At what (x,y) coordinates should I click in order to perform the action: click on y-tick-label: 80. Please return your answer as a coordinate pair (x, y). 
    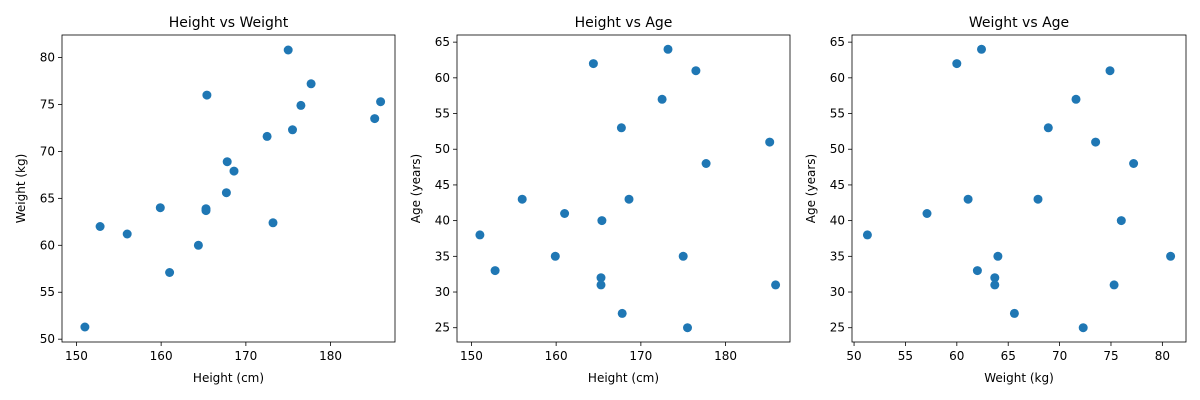
    Looking at the image, I should click on (47, 58).